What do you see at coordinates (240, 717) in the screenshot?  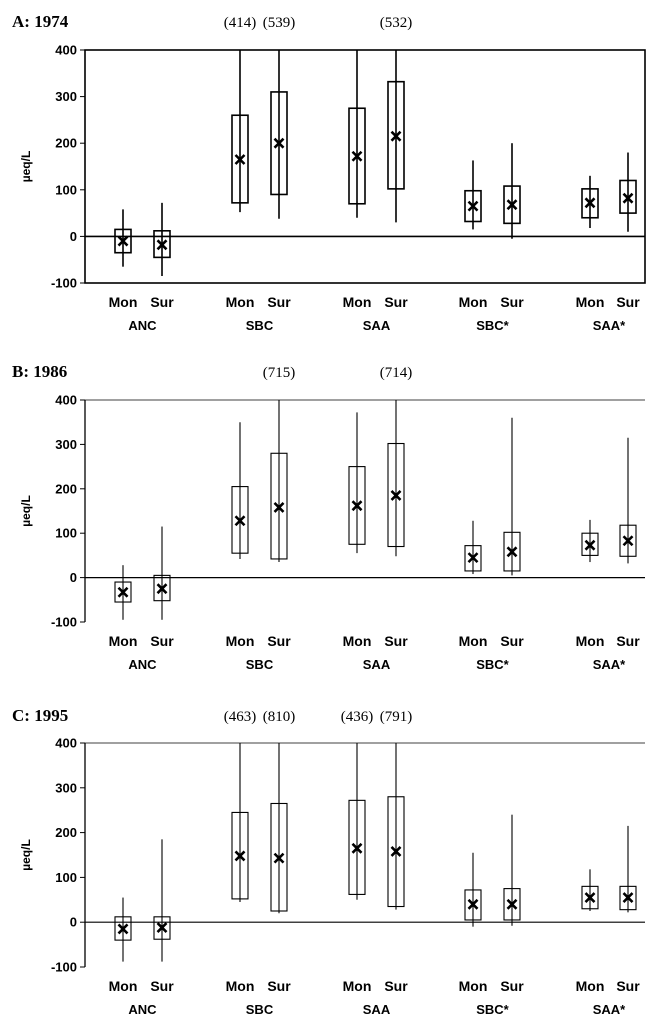 I see `offscale-max-label: (463)` at bounding box center [240, 717].